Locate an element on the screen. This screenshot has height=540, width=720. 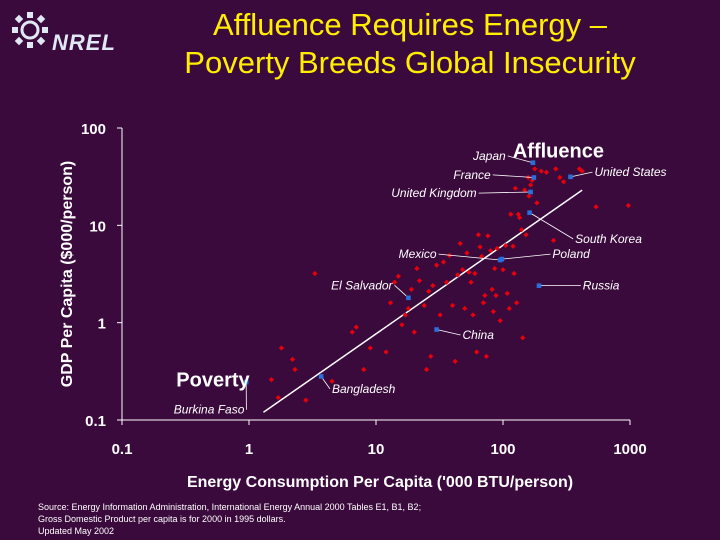
country-label: Poland is located at coordinates (571, 254).